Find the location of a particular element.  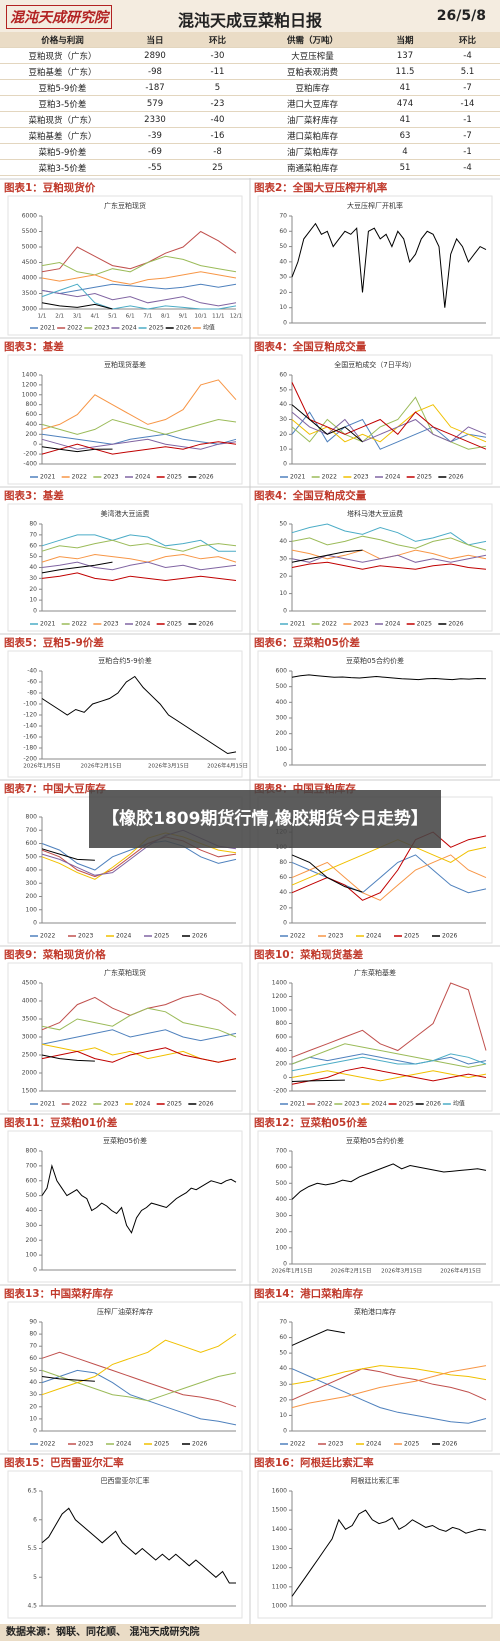

y-tick-label: 100 is located at coordinates (282, 1247).